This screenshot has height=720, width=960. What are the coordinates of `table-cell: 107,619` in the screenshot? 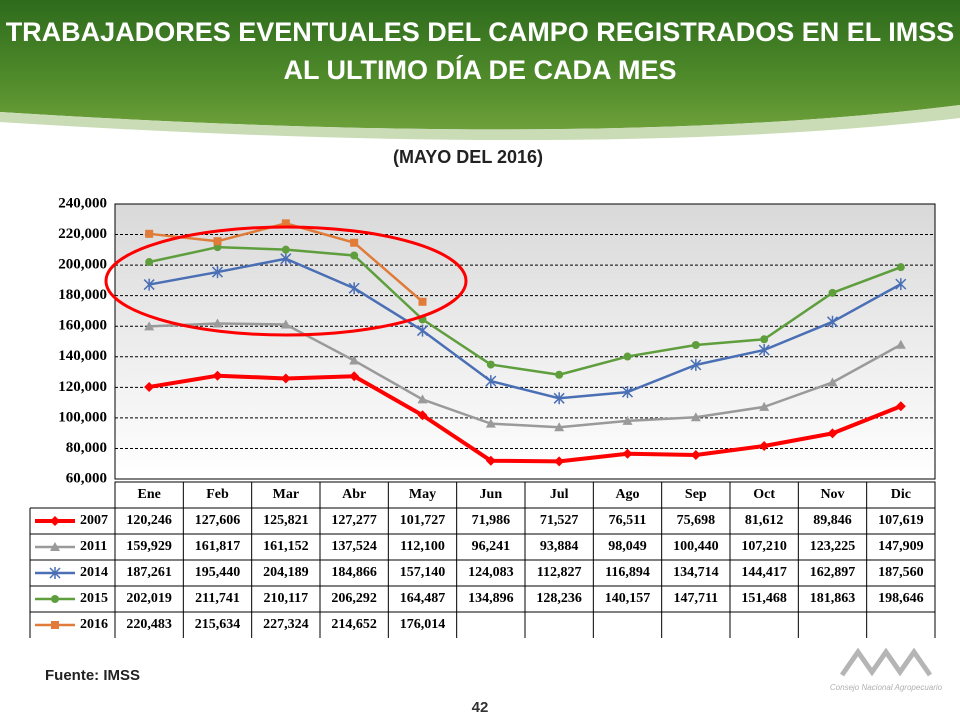 It's located at (901, 520).